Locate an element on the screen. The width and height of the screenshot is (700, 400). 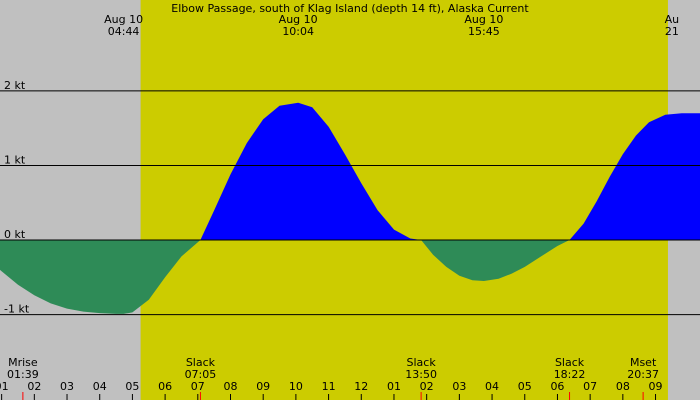
event-time-label: 13:50 is located at coordinates (421, 374).